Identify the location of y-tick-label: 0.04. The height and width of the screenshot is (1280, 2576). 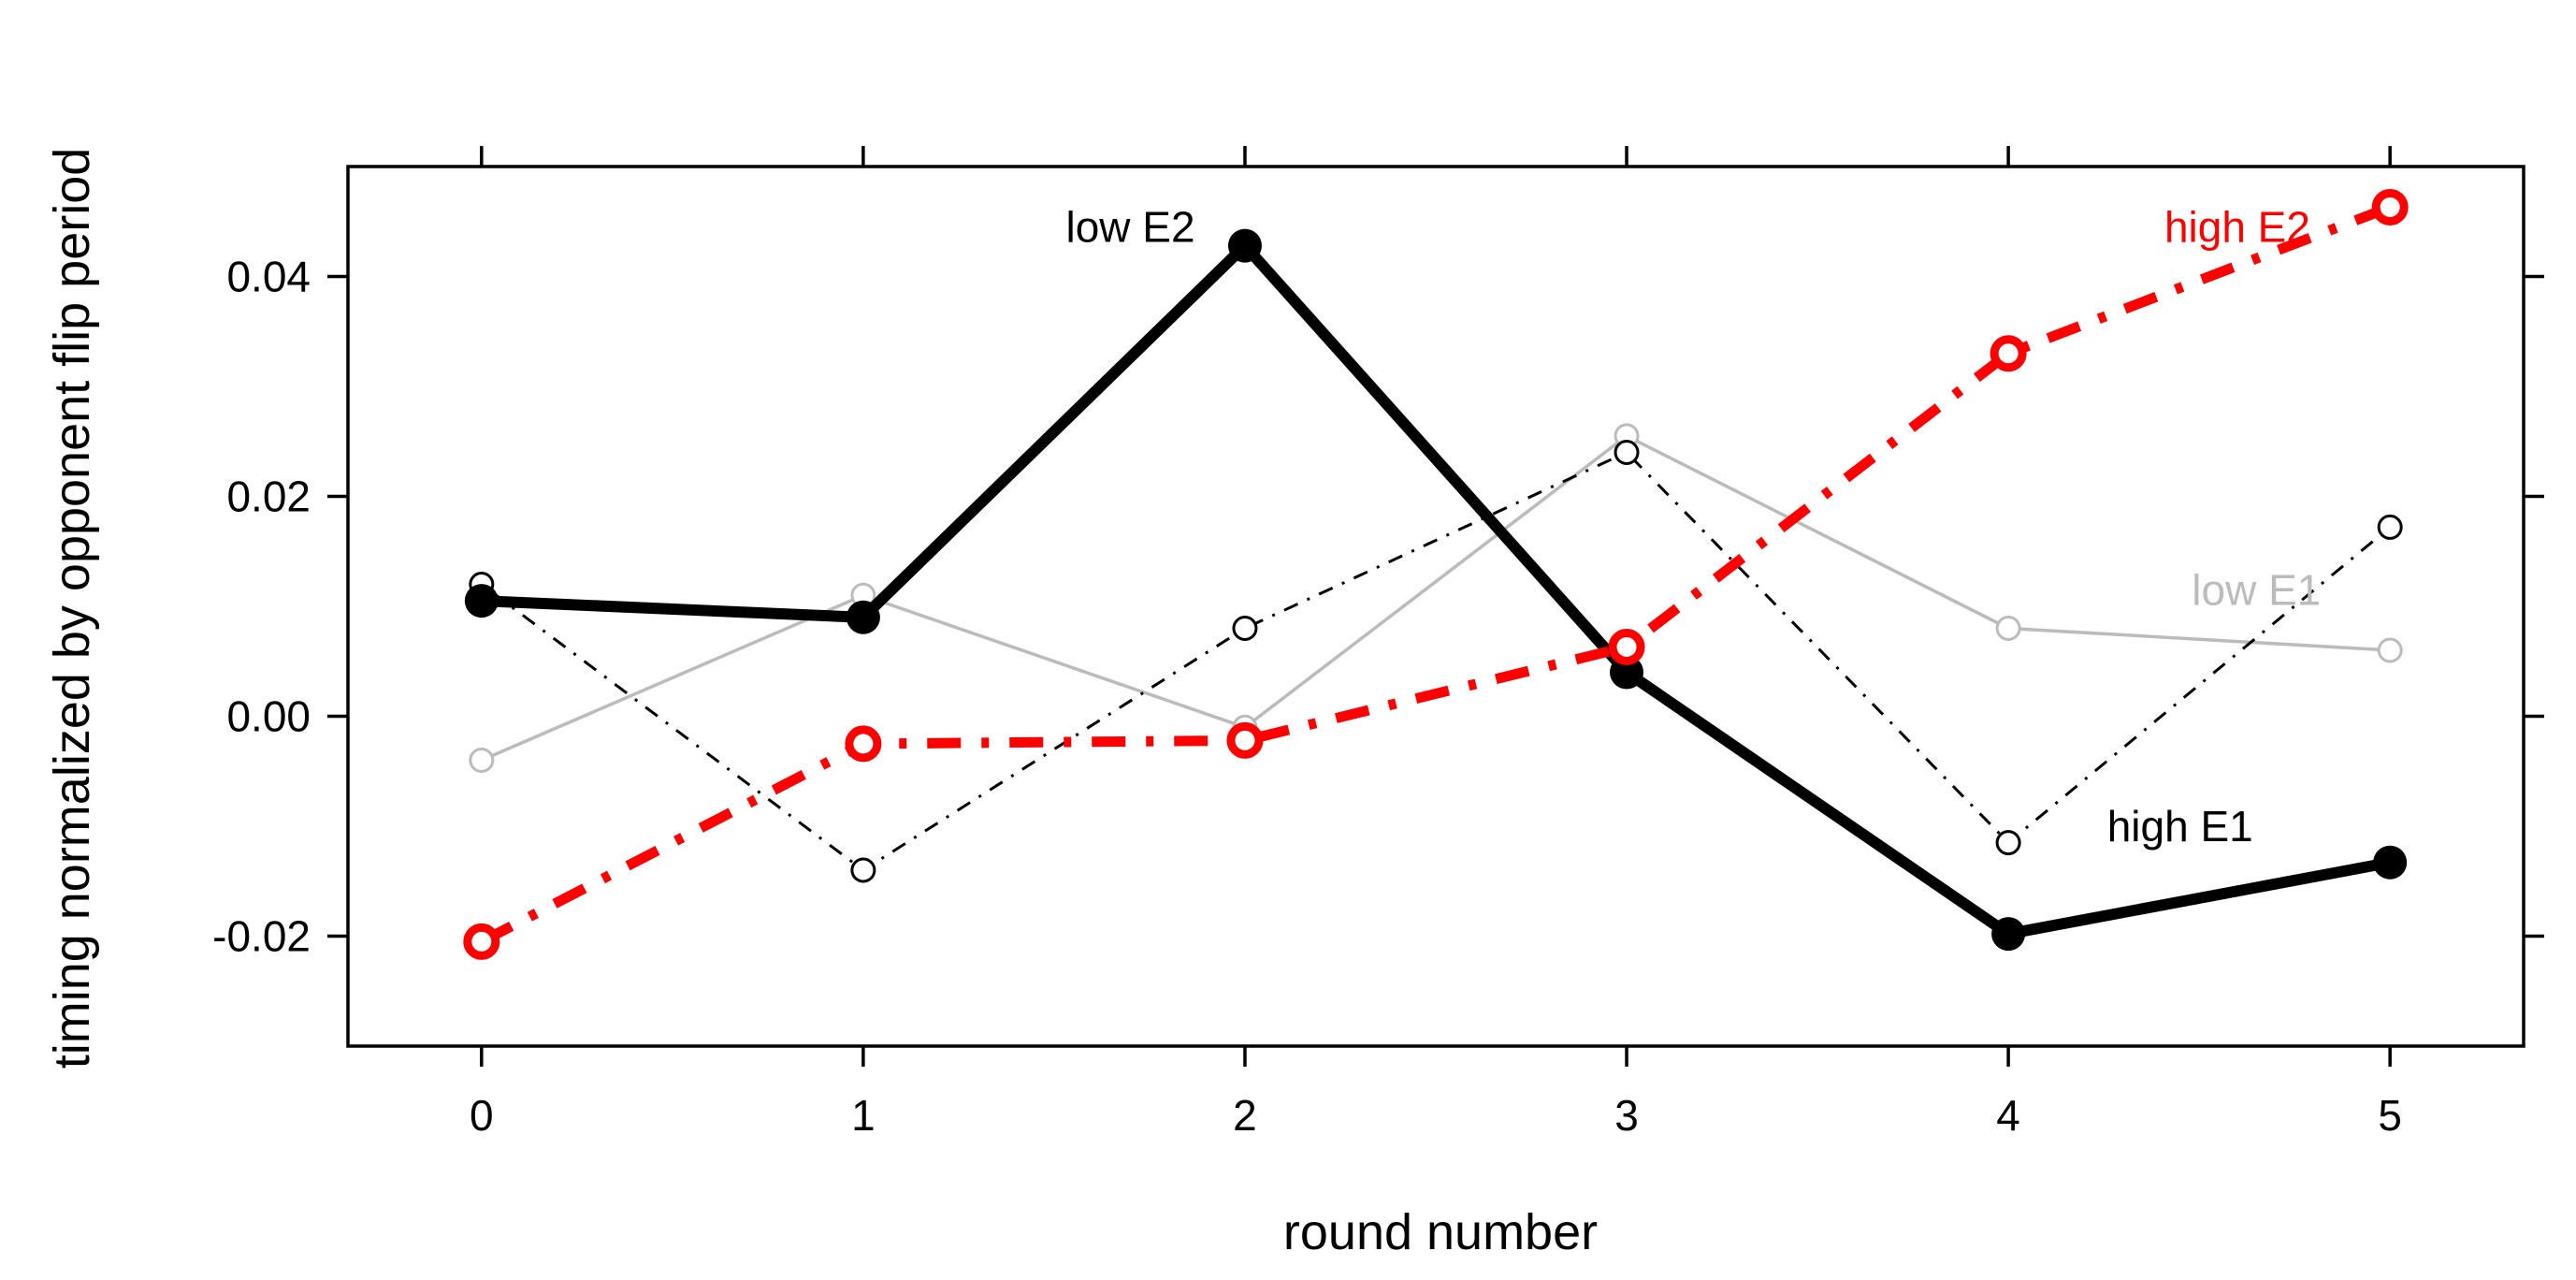
(268, 277).